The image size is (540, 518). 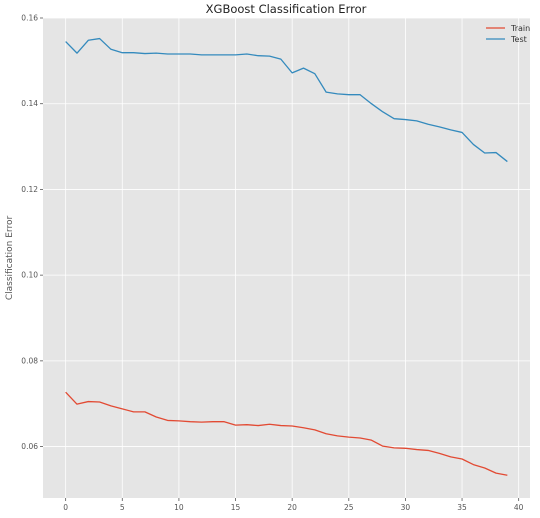 What do you see at coordinates (29, 360) in the screenshot?
I see `y-tick-label: 0.08` at bounding box center [29, 360].